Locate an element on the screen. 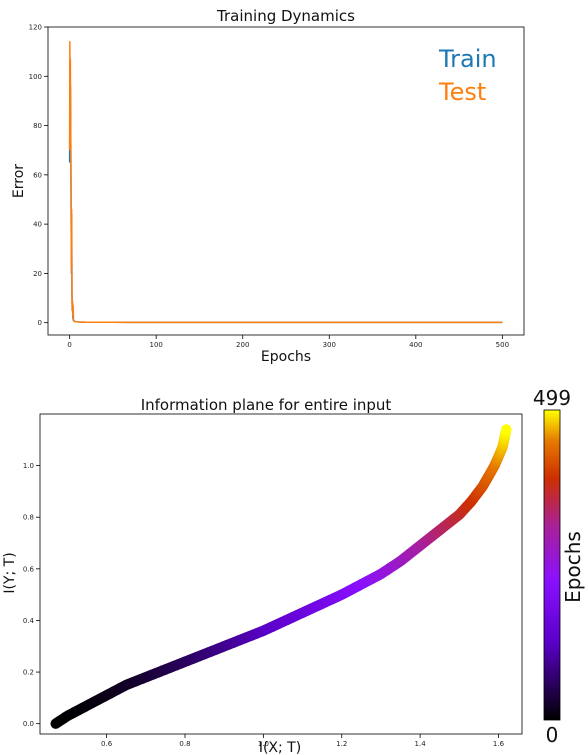 This screenshot has height=755, width=588. y-tick-label: 0.2 is located at coordinates (28, 673).